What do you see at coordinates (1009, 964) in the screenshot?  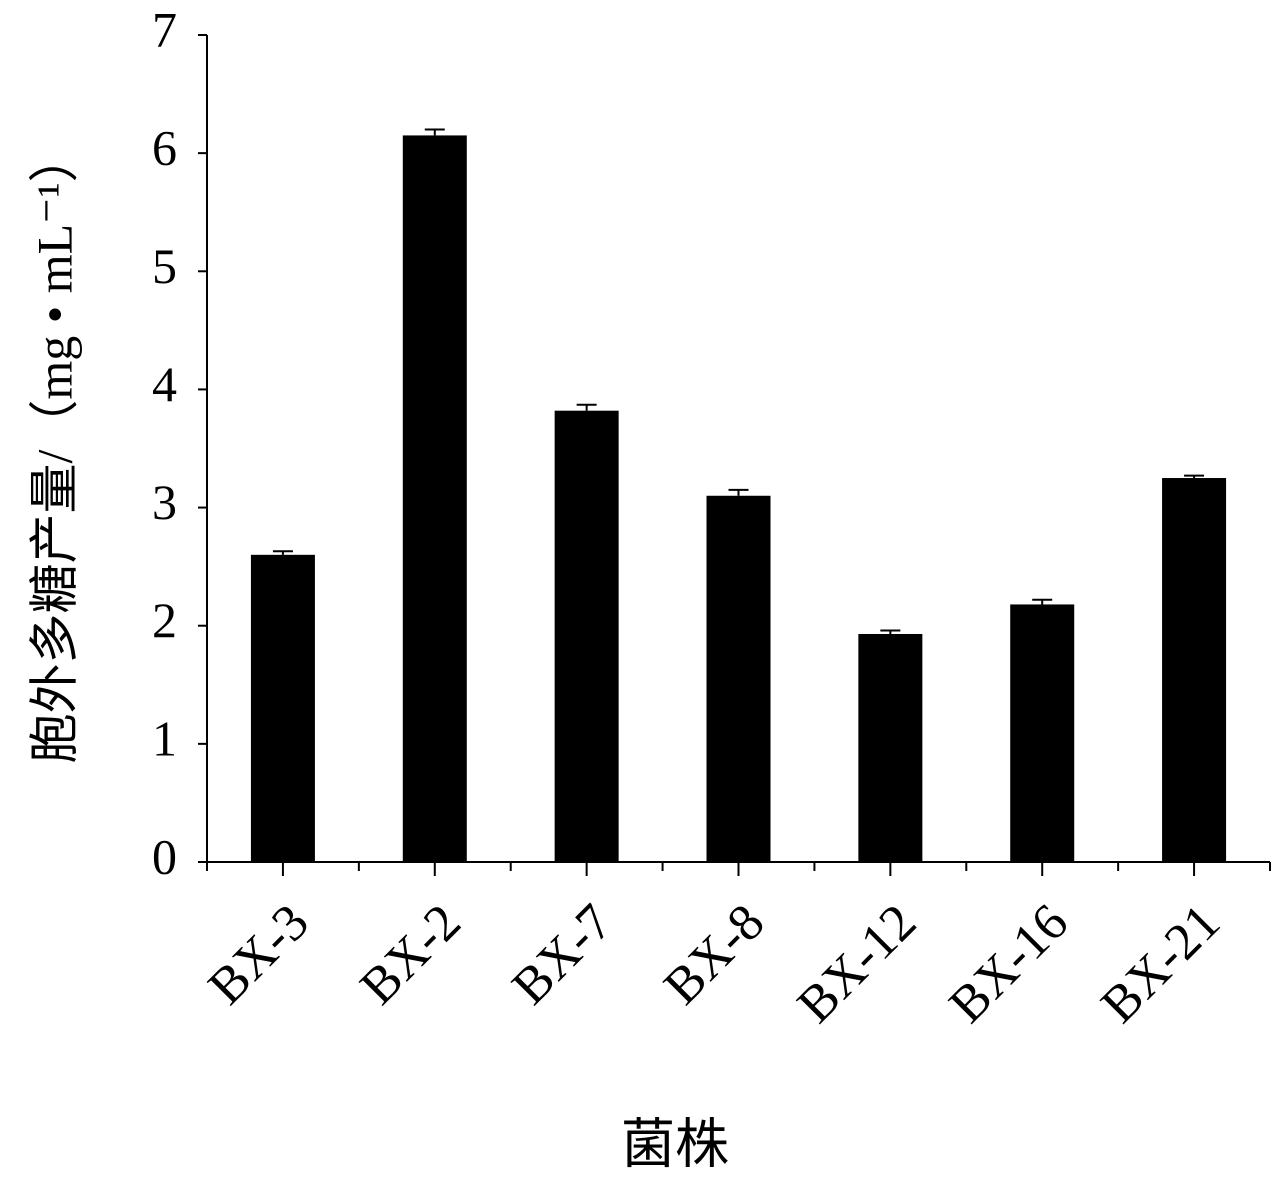 I see `x-tick-label: BX-16` at bounding box center [1009, 964].